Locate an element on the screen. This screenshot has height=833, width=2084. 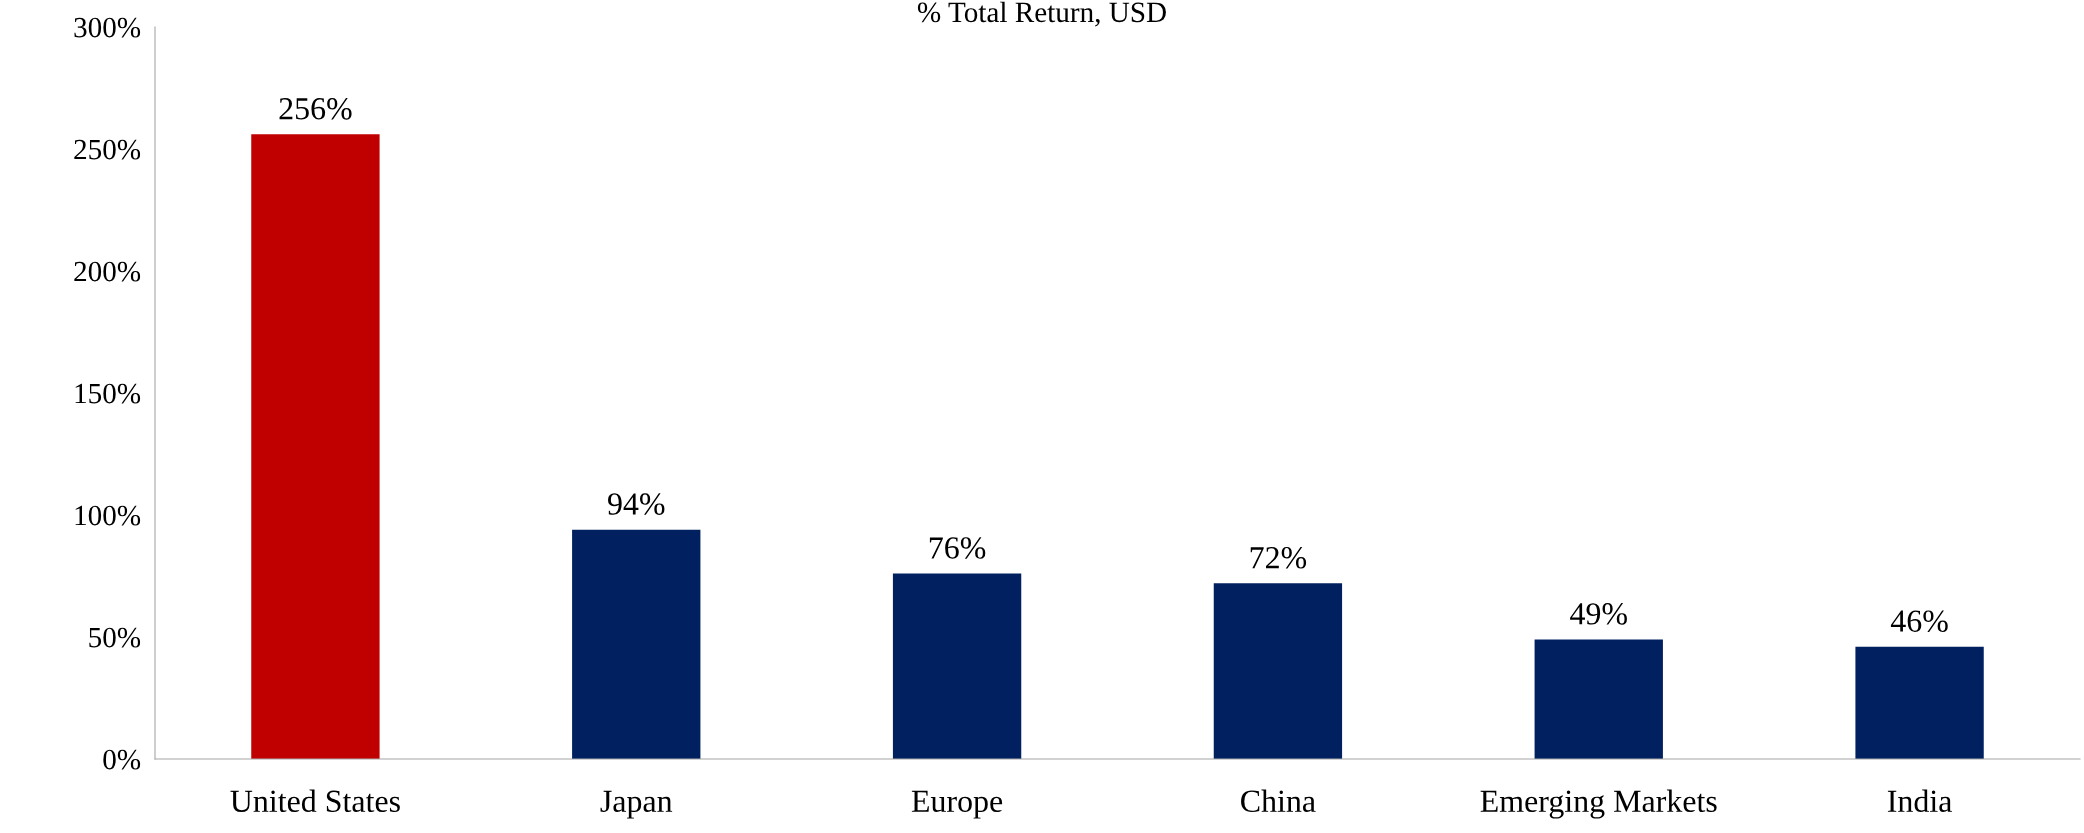
data-label: 49% is located at coordinates (1598, 614).